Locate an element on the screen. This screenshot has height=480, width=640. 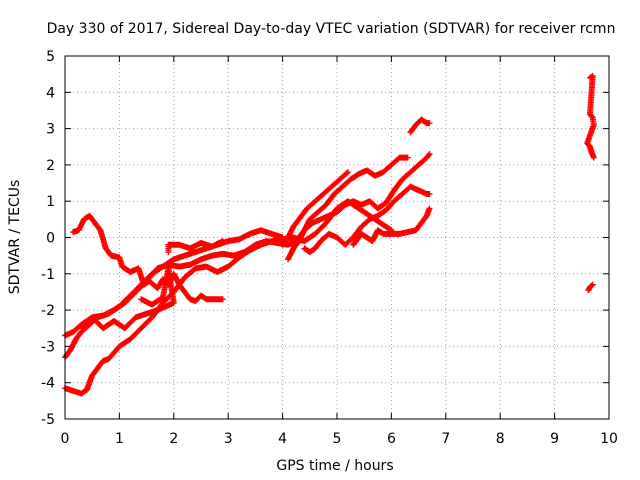
x-tick-label: 8 is located at coordinates (500, 439).